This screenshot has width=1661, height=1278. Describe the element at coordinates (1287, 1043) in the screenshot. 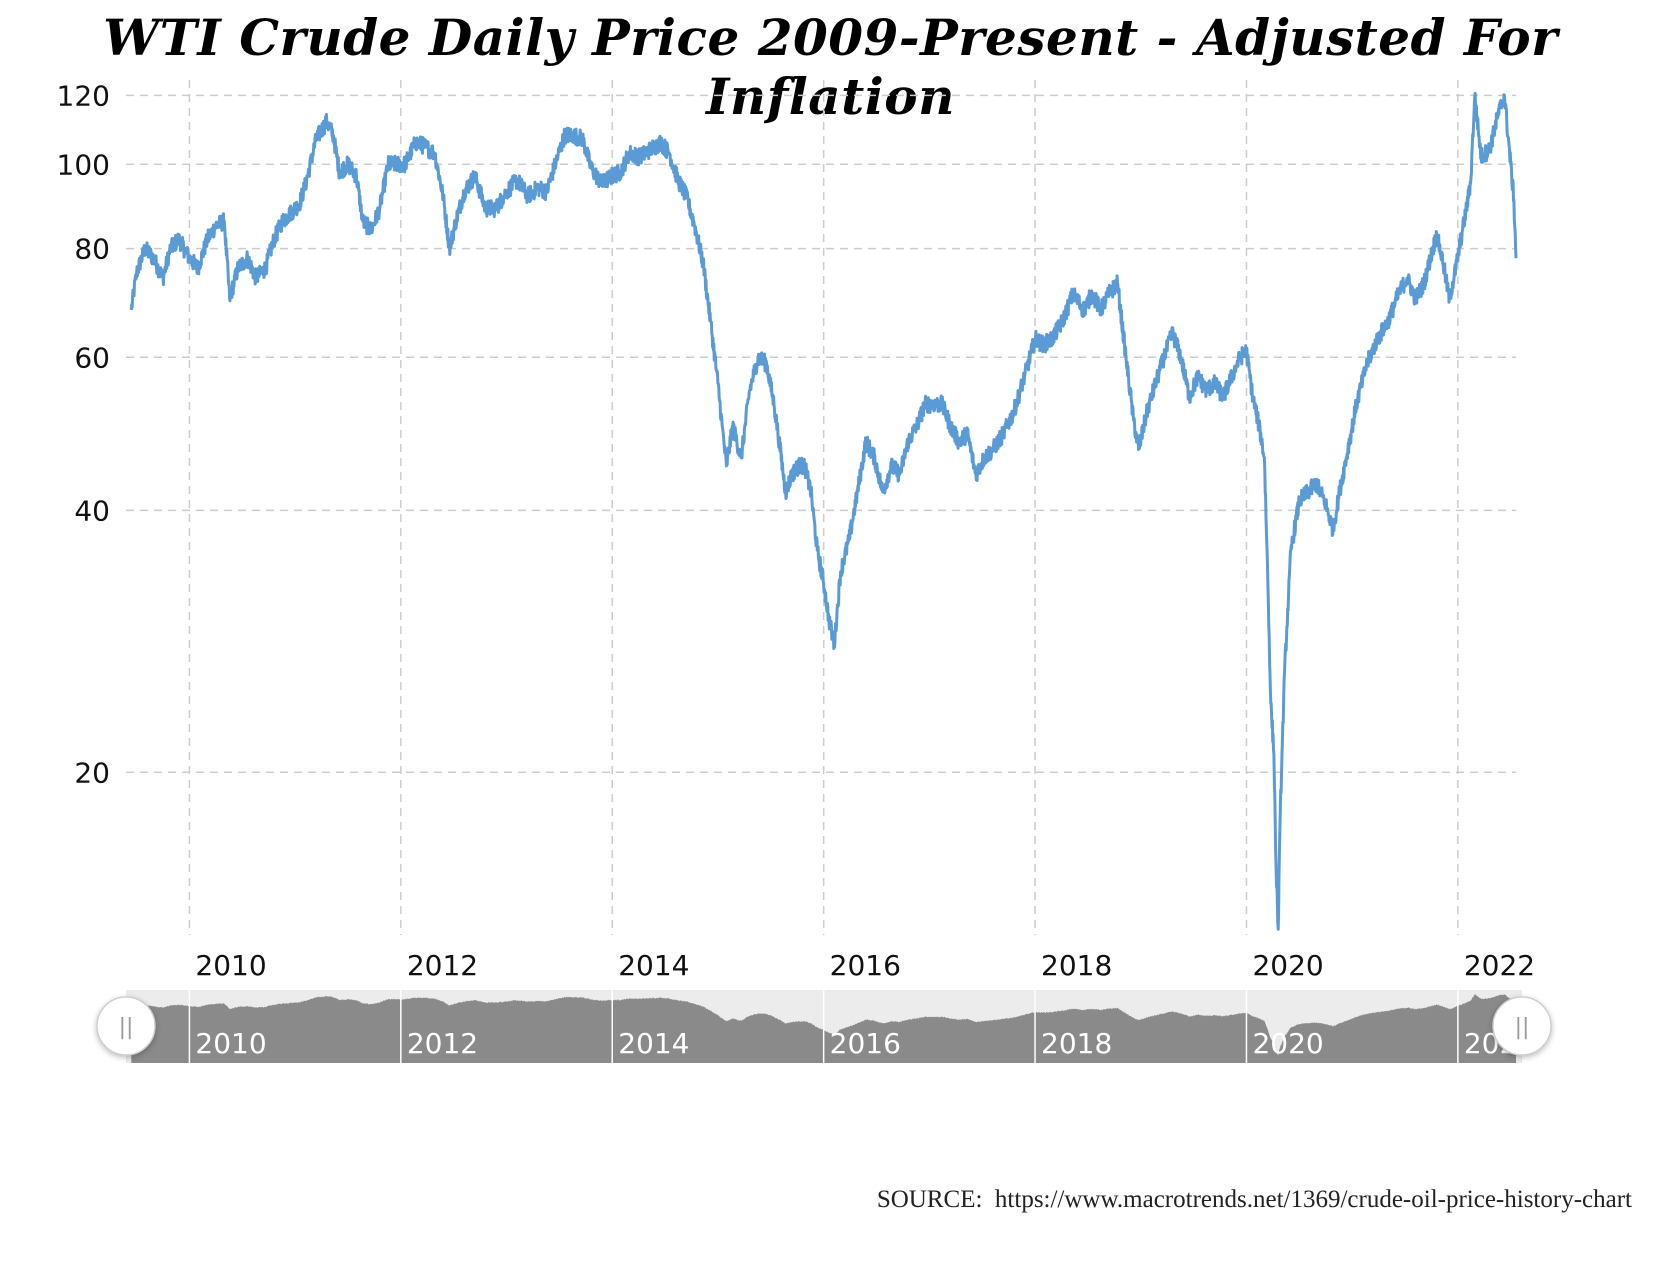

I see `navigator-tick-label: 2020` at that location.